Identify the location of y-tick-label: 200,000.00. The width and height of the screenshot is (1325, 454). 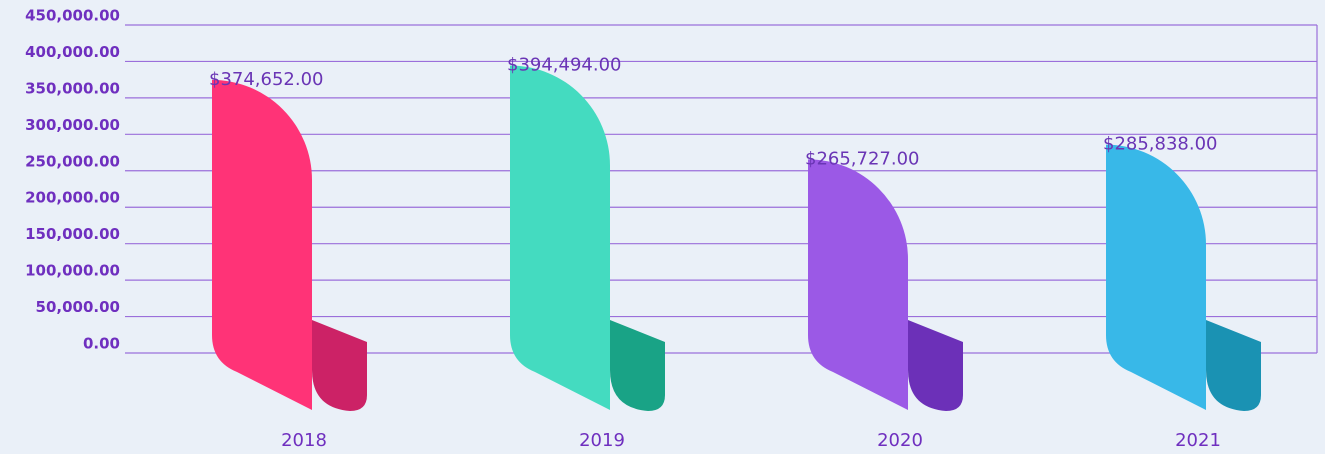
(72, 198).